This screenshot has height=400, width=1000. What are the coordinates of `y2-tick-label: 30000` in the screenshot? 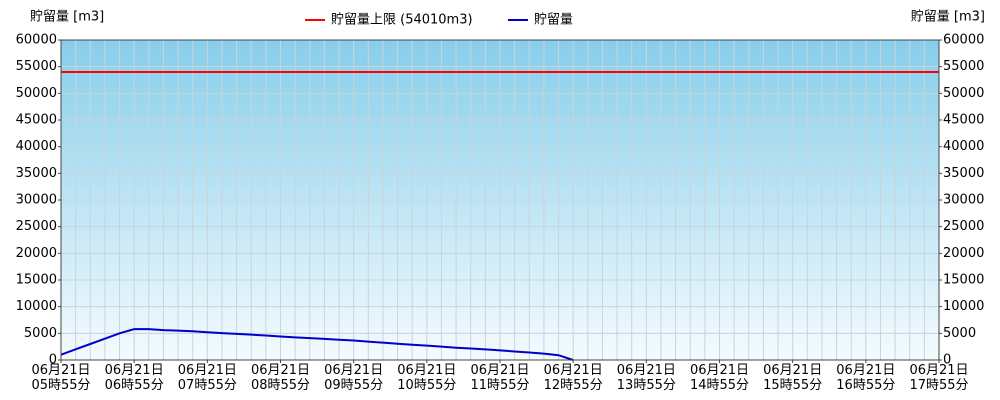 It's located at (963, 200).